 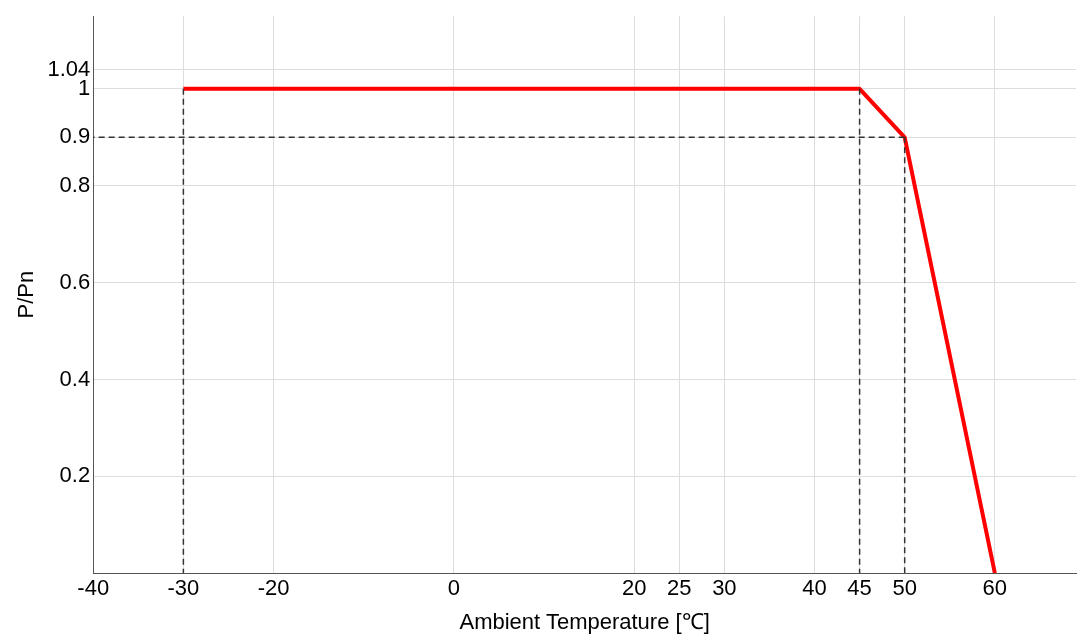 What do you see at coordinates (724, 588) in the screenshot?
I see `x-tick-label: 30` at bounding box center [724, 588].